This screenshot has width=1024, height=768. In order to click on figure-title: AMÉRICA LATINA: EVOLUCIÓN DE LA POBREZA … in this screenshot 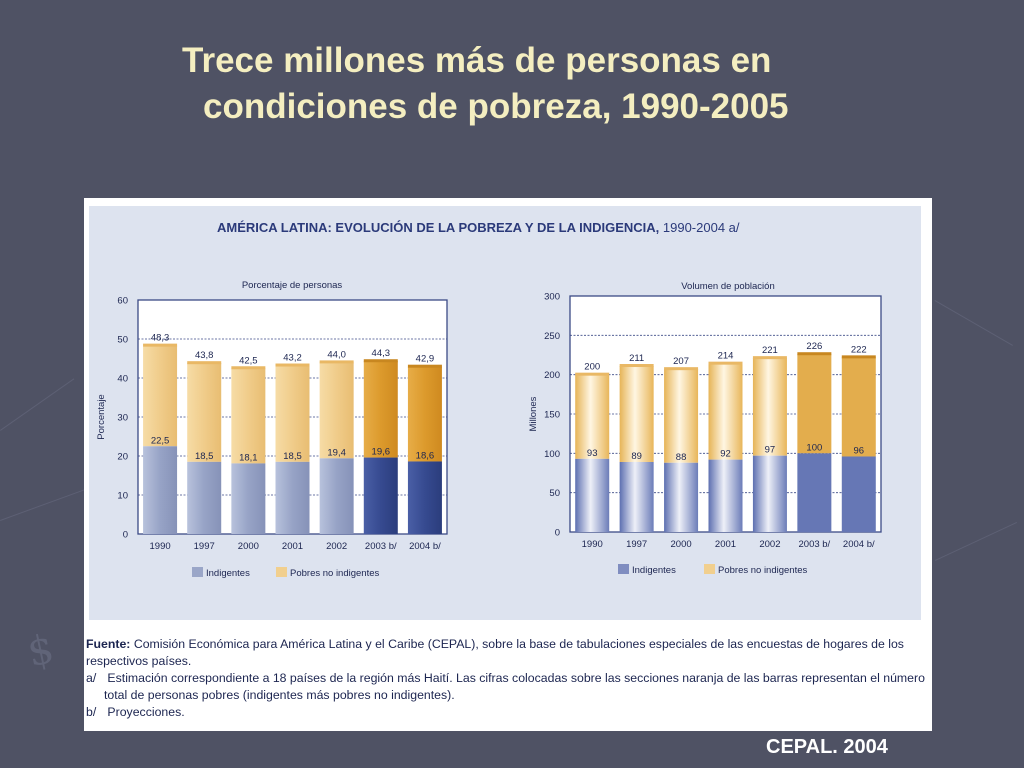, I will do `click(478, 227)`.